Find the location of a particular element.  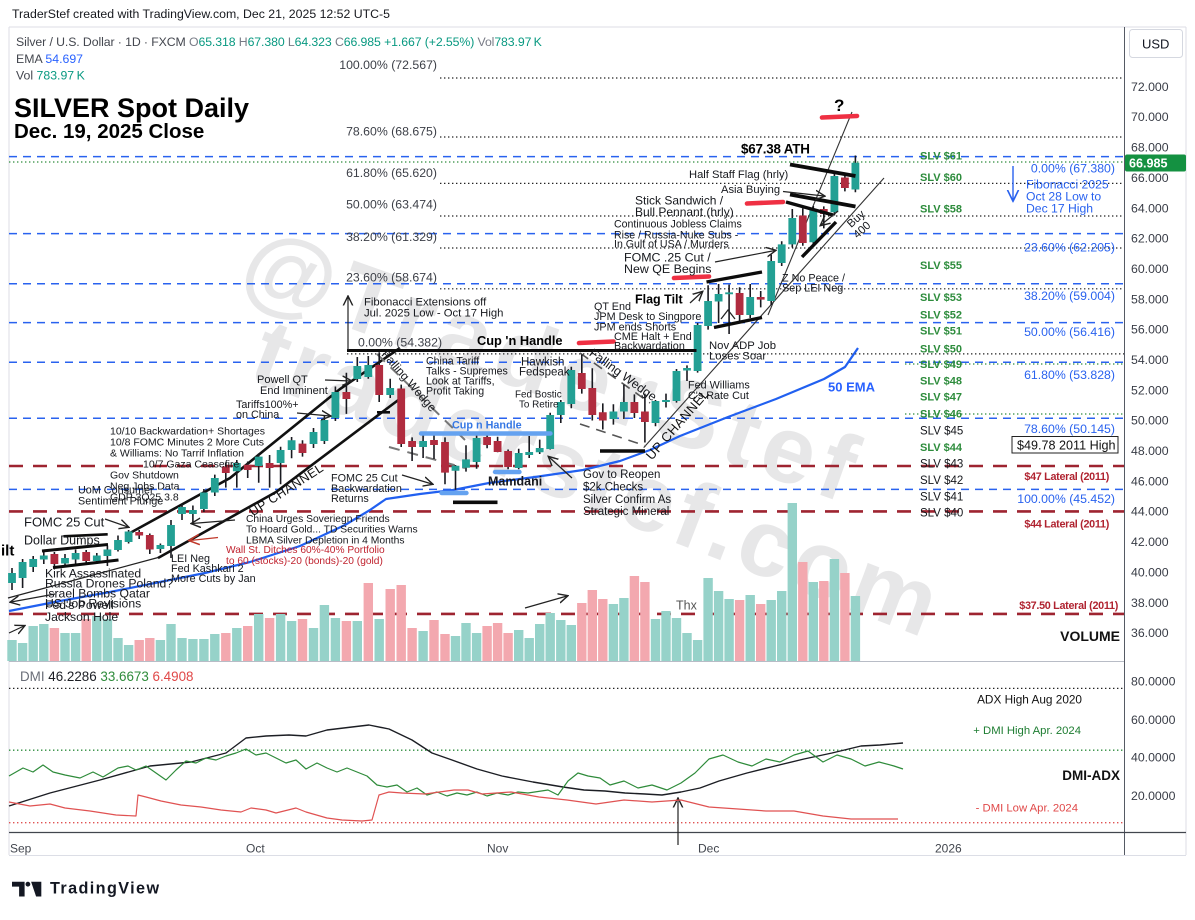

svg-text: Dec. 19, 2025 Close is located at coordinates (109, 131).